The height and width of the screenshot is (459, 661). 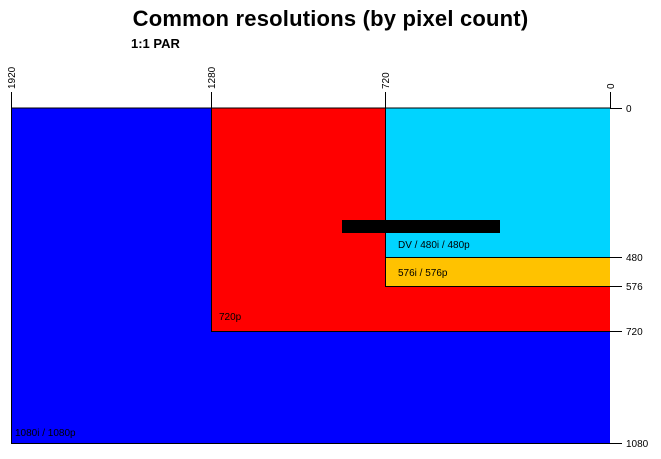 What do you see at coordinates (45, 433) in the screenshot?
I see `region-label-1080: 1080i / 1080p` at bounding box center [45, 433].